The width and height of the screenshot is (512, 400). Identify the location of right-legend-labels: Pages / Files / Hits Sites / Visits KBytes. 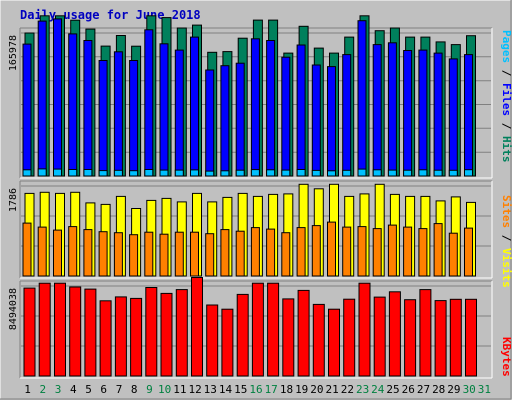
(506, 203).